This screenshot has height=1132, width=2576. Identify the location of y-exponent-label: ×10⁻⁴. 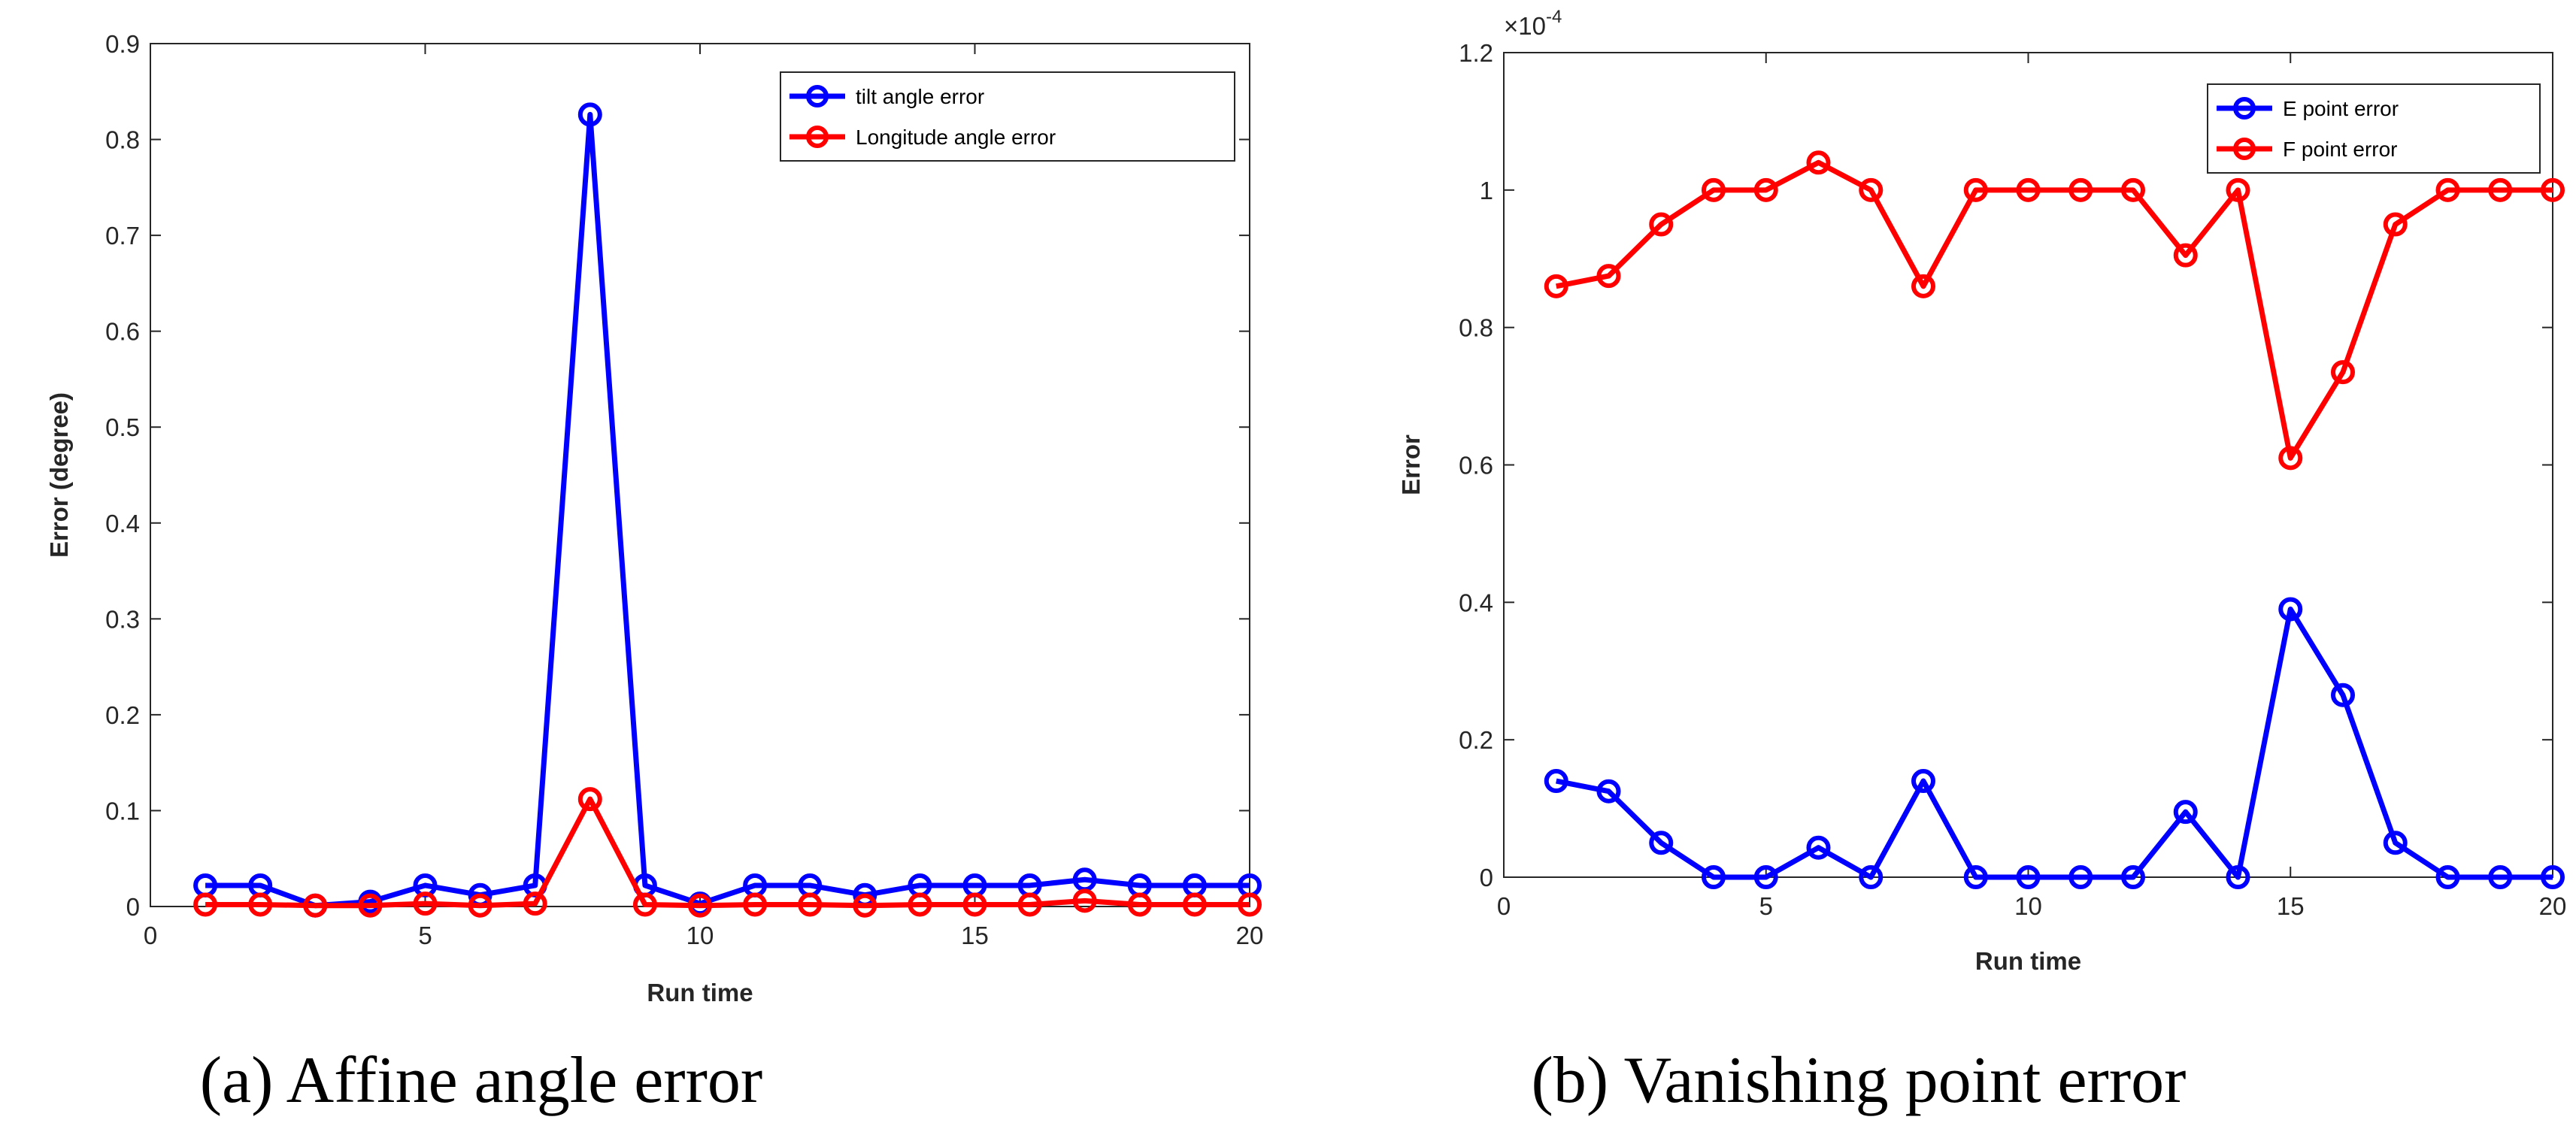
(1533, 23).